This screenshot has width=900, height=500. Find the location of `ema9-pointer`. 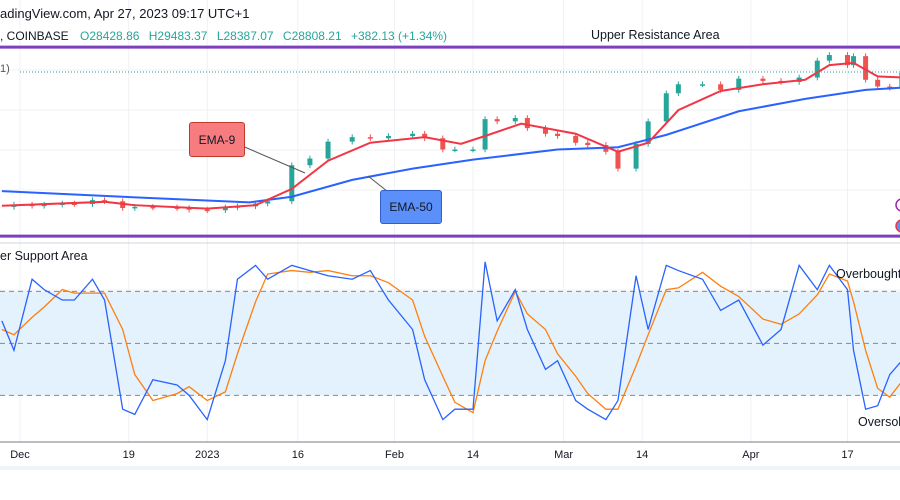

ema9-pointer is located at coordinates (272, 159).